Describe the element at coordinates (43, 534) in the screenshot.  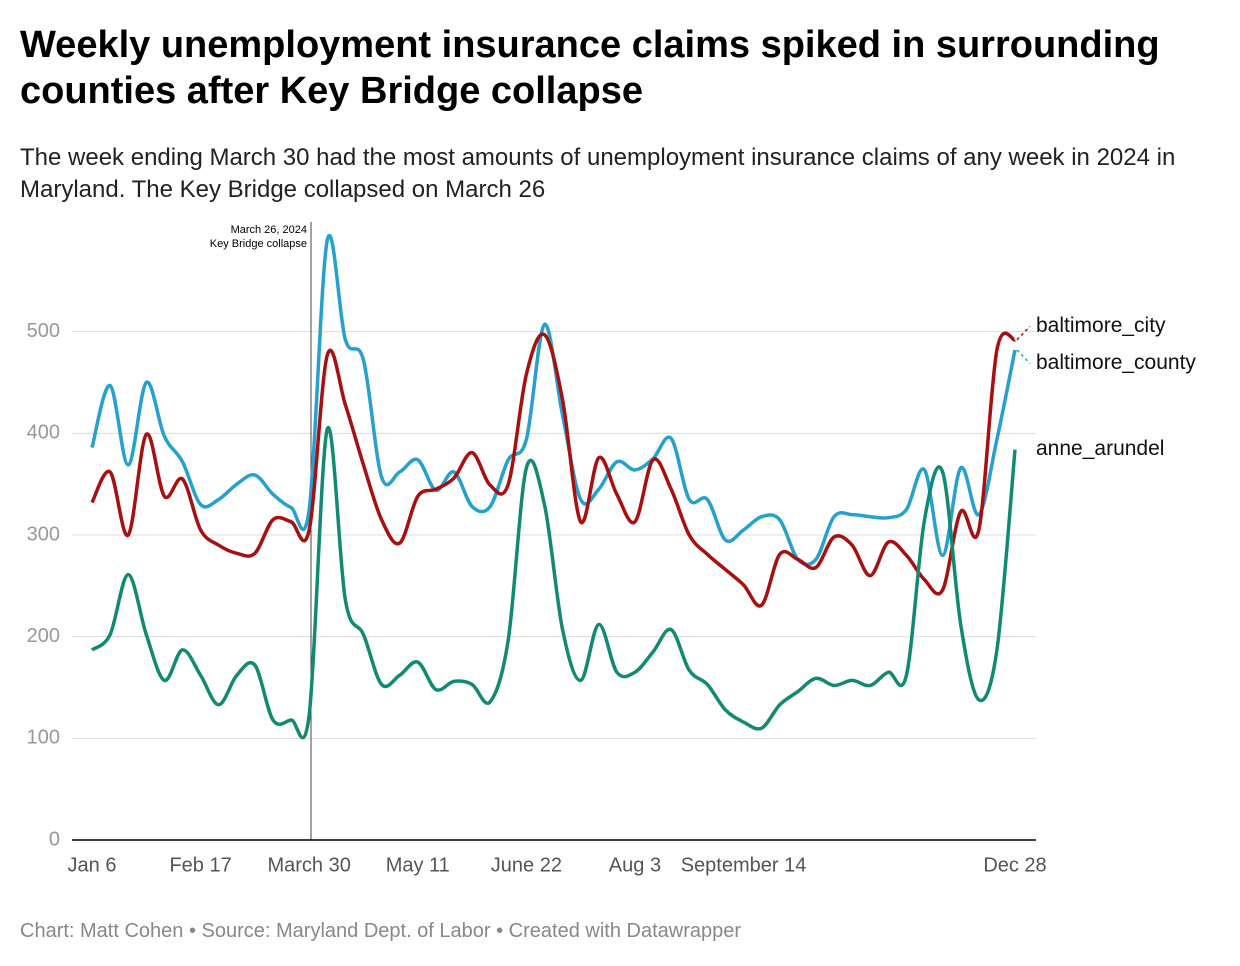
I see `y-tick-label: 300` at that location.